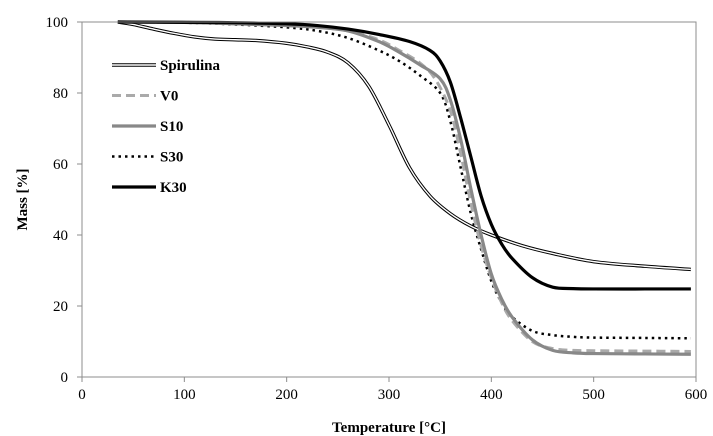 This screenshot has height=436, width=713. Describe the element at coordinates (173, 188) in the screenshot. I see `legend-label: K30` at that location.